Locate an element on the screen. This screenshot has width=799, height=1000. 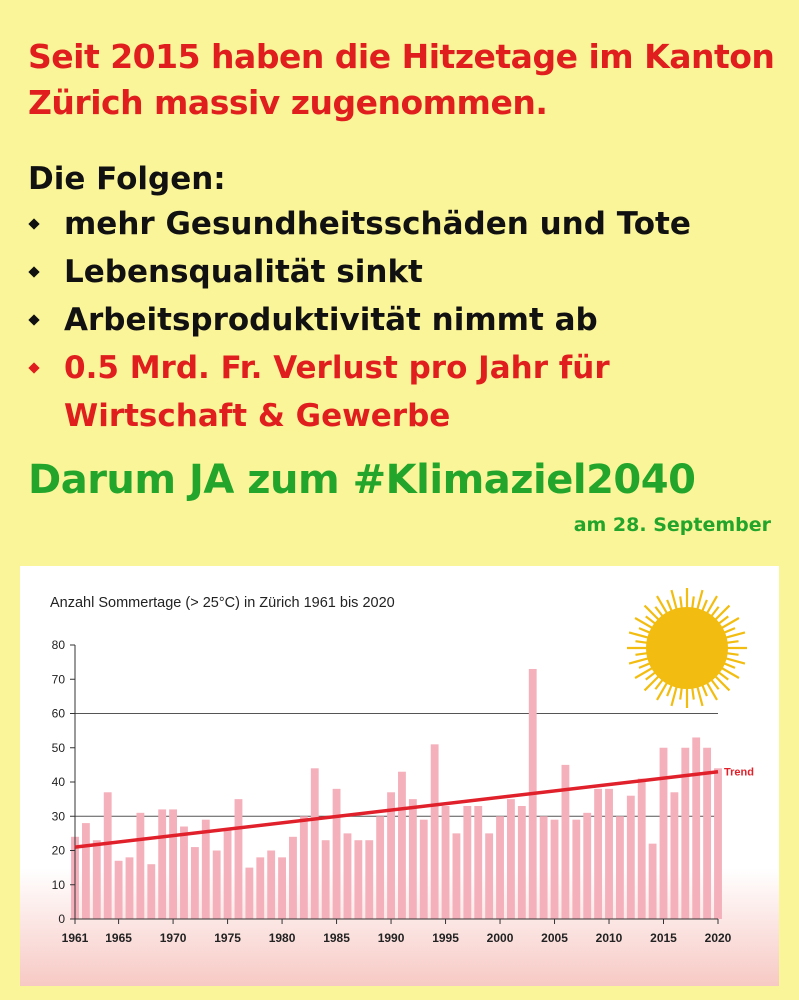
x-tick-label: 1965 is located at coordinates (118, 938).